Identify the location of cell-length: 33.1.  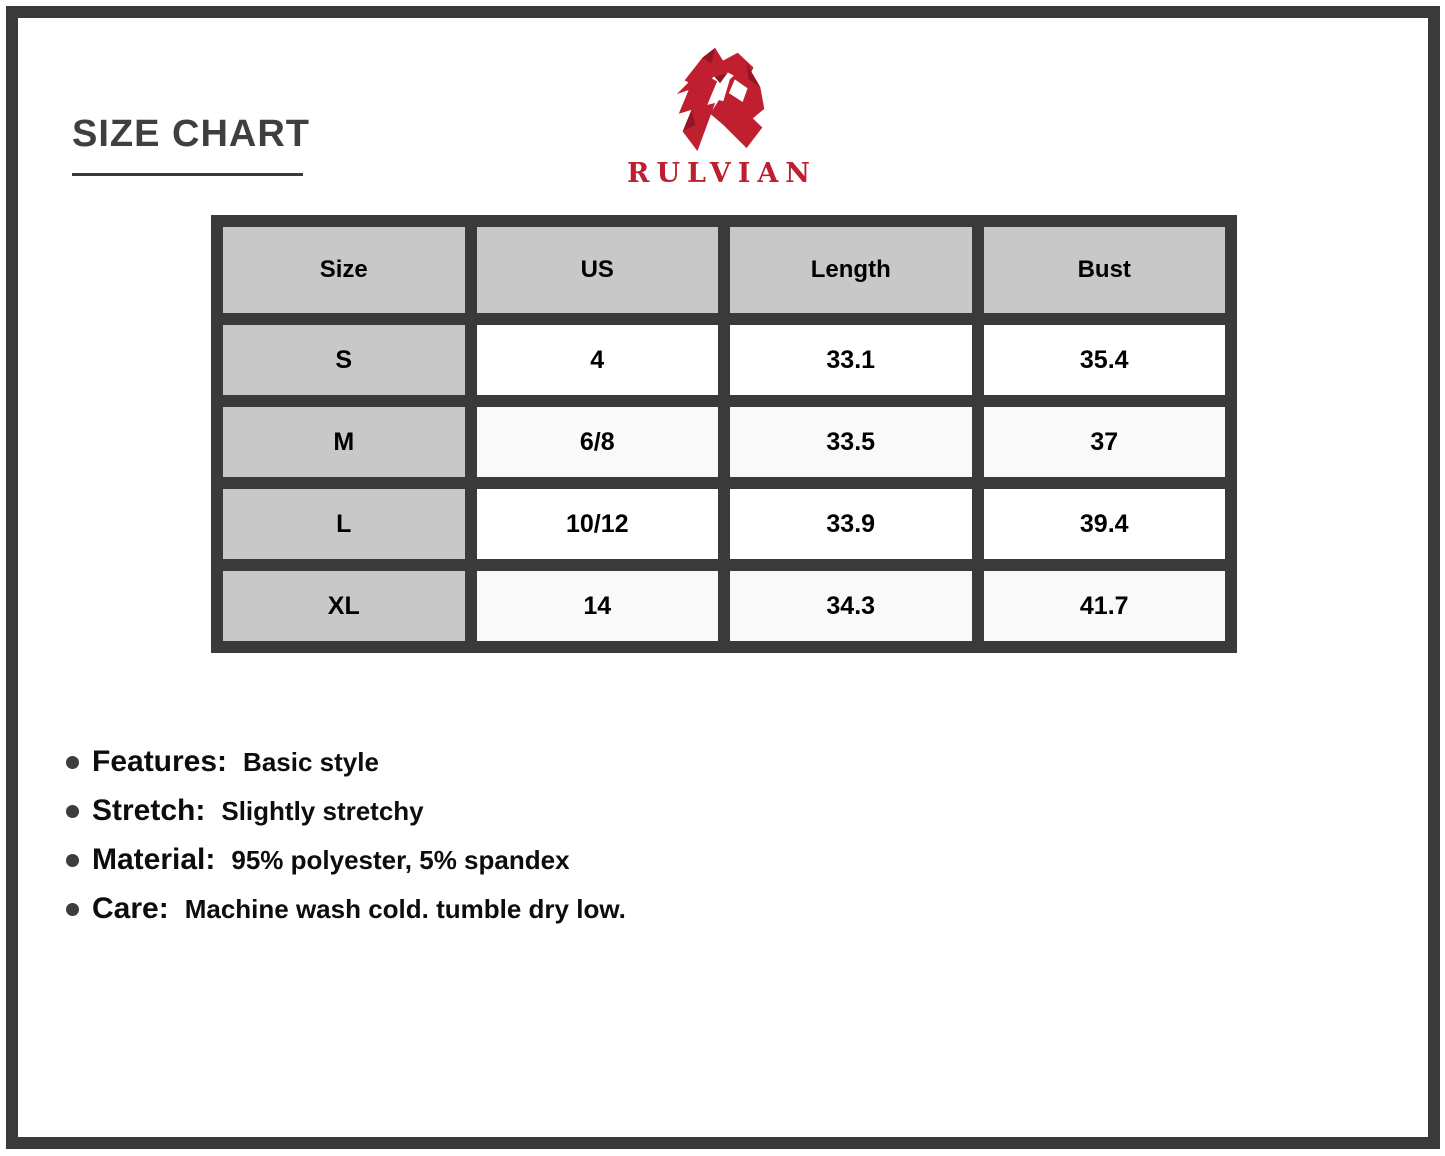
(851, 360).